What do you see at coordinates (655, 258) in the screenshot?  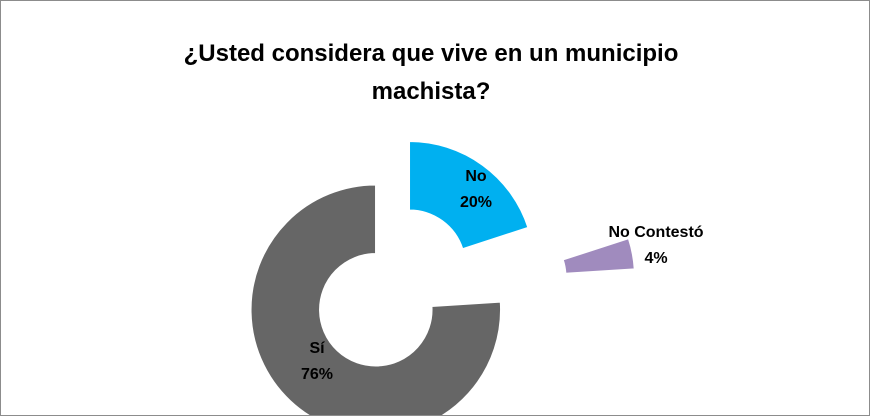 I see `label-no-contesto-percent: 4%` at bounding box center [655, 258].